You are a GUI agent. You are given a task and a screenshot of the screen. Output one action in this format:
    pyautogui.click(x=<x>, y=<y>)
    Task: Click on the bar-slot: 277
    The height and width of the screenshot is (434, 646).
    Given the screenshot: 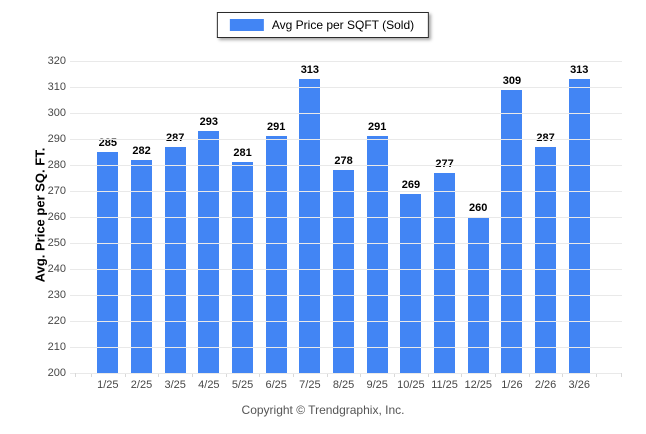 What is the action you would take?
    pyautogui.click(x=445, y=217)
    